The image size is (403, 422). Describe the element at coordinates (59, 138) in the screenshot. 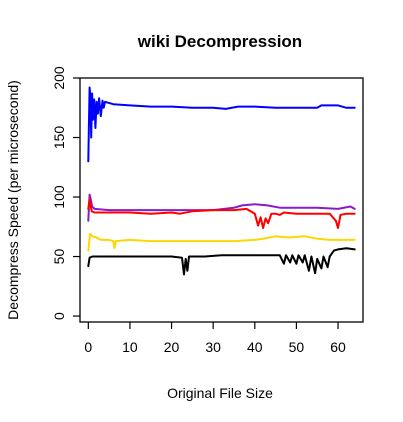

I see `y-tick-label: 150` at that location.